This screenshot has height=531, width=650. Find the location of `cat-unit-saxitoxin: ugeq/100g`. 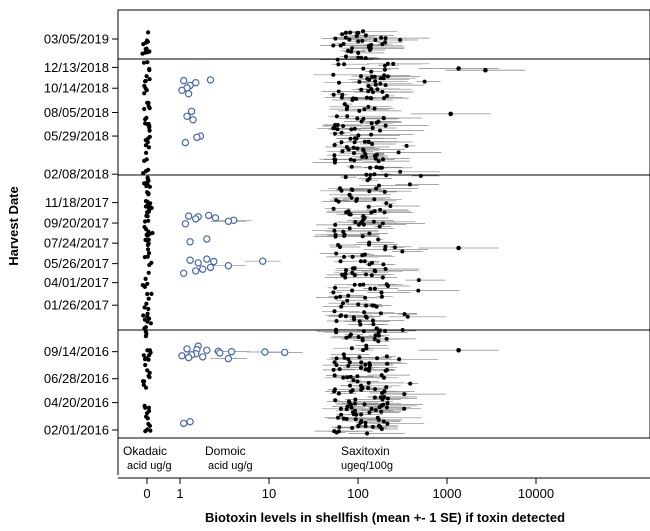

cat-unit-saxitoxin: ugeq/100g is located at coordinates (367, 466).